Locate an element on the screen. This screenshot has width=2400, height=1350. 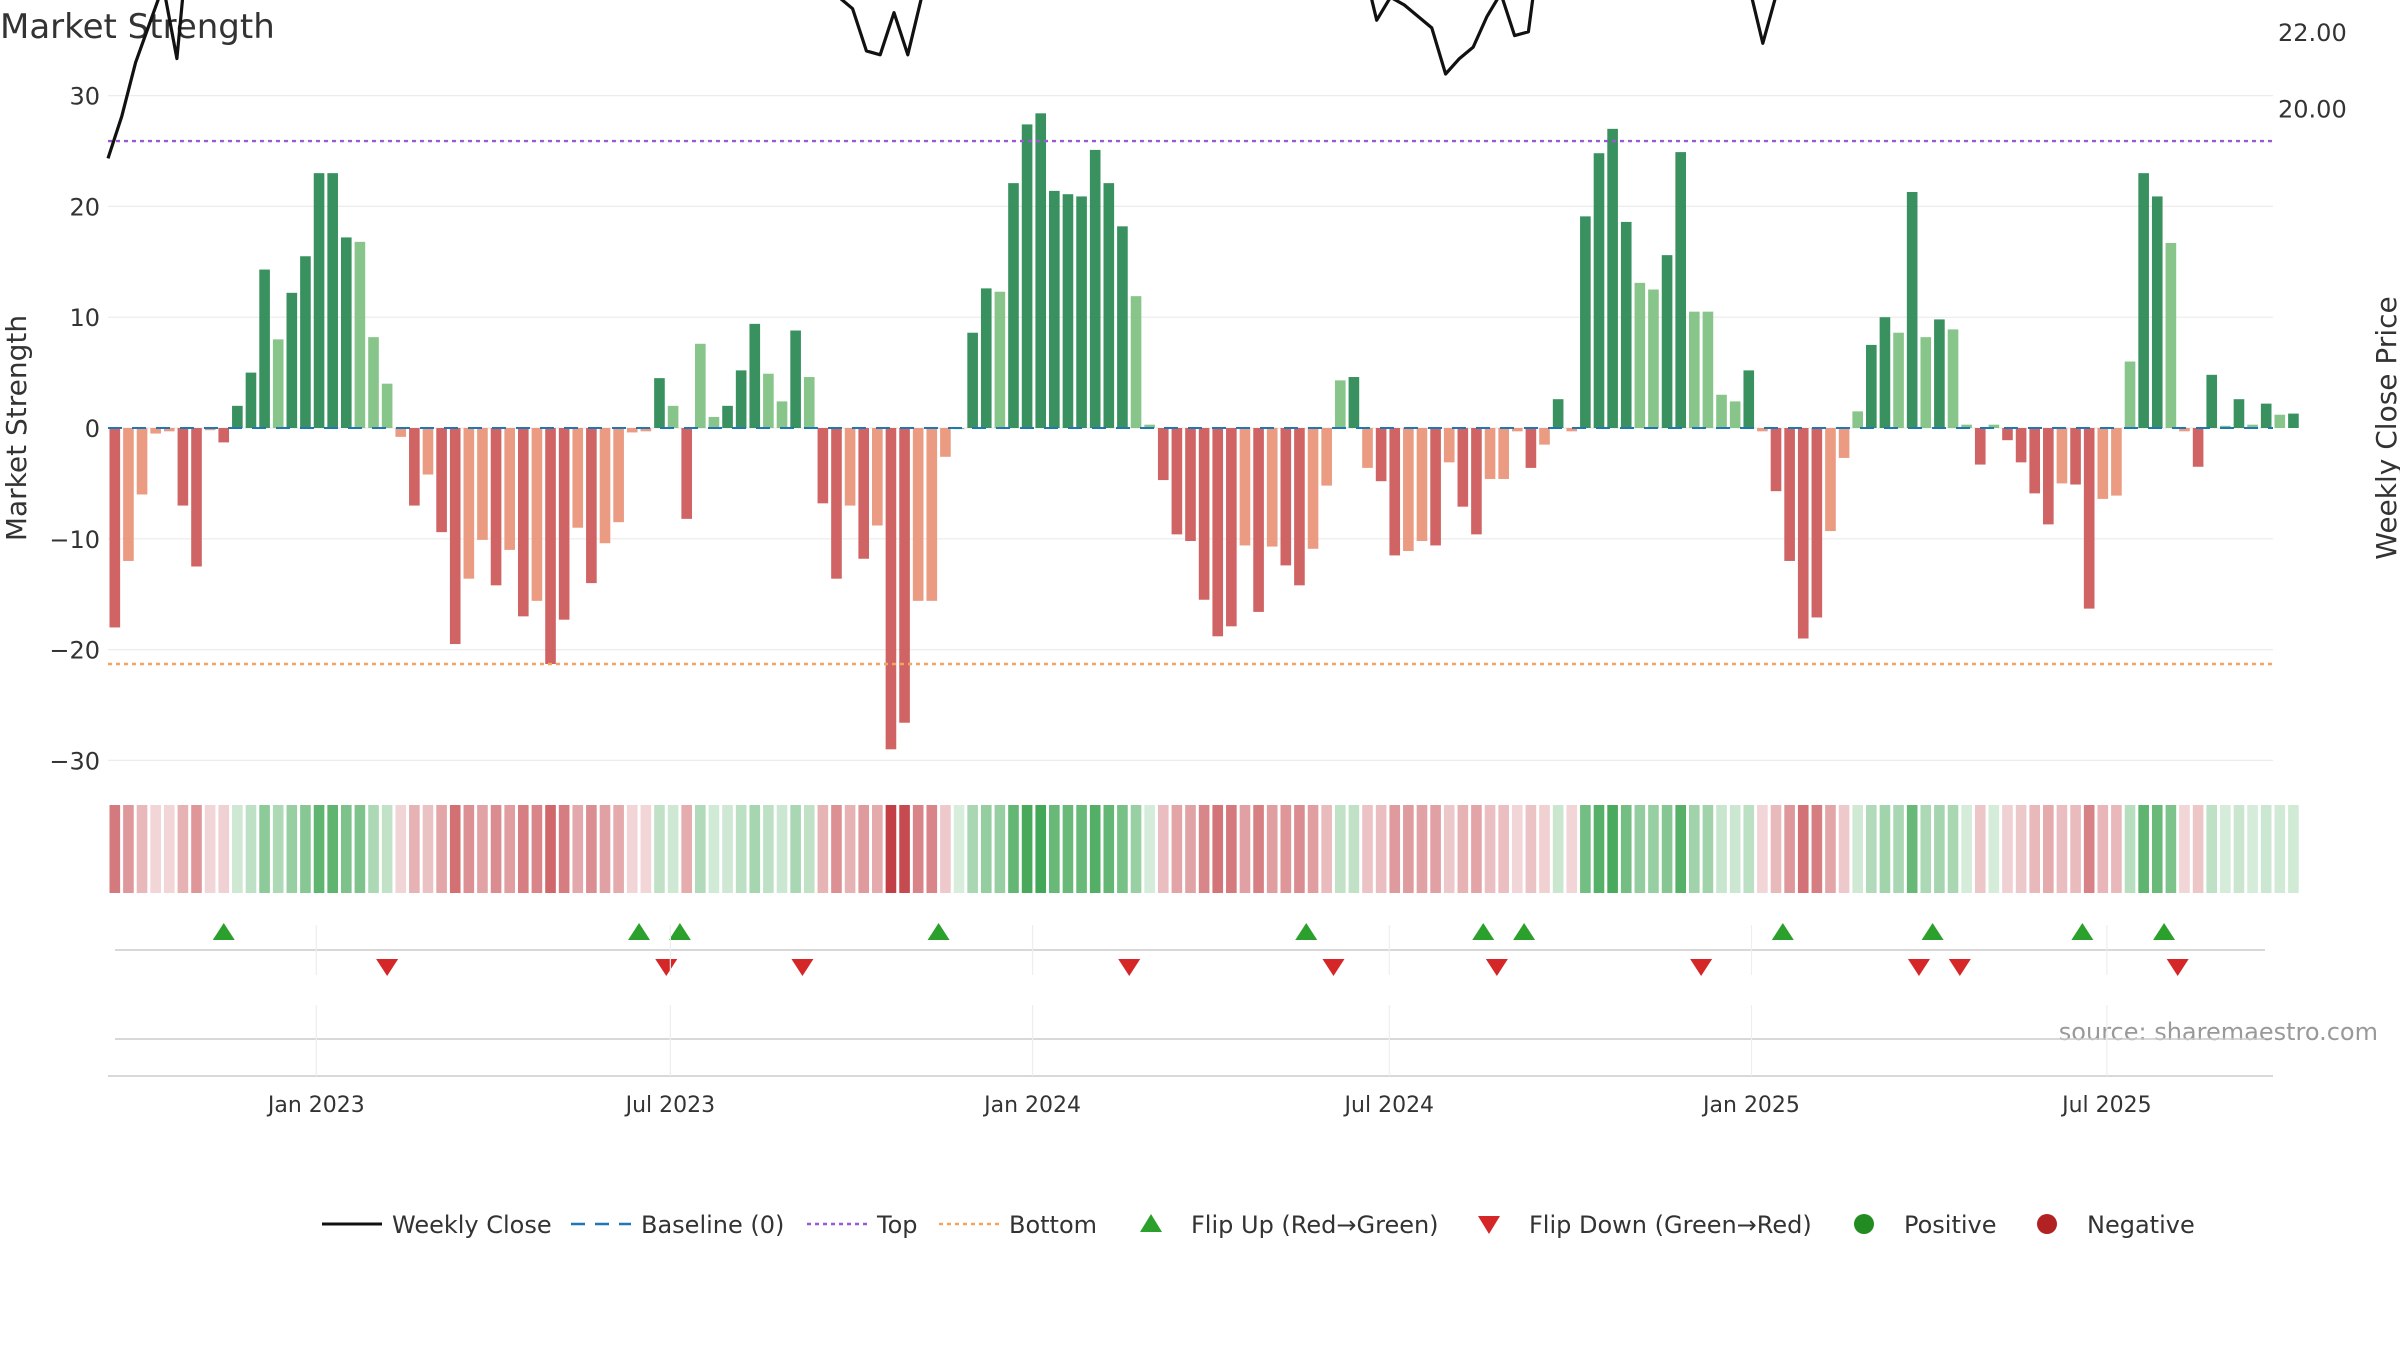
left-tick-label: 30 is located at coordinates (84, 97).